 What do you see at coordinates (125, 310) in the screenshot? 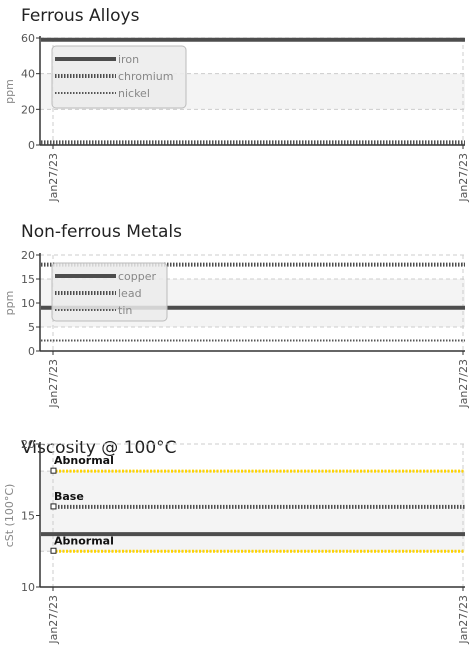
I see `legend-label-tin: tin` at bounding box center [125, 310].